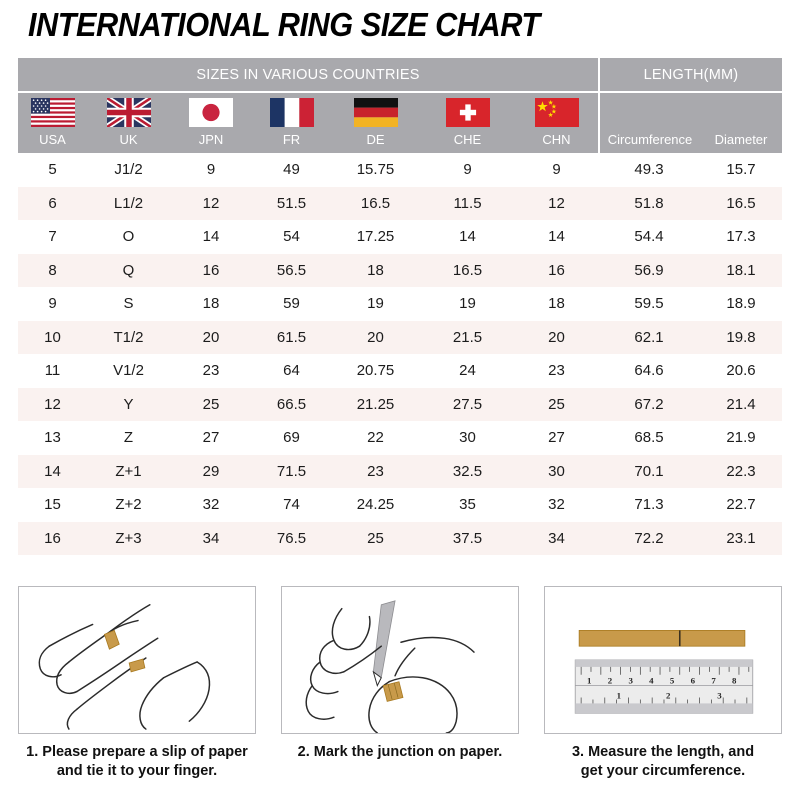 This screenshot has height=800, width=800. What do you see at coordinates (649, 170) in the screenshot?
I see `cell-circumference: 49.3` at bounding box center [649, 170].